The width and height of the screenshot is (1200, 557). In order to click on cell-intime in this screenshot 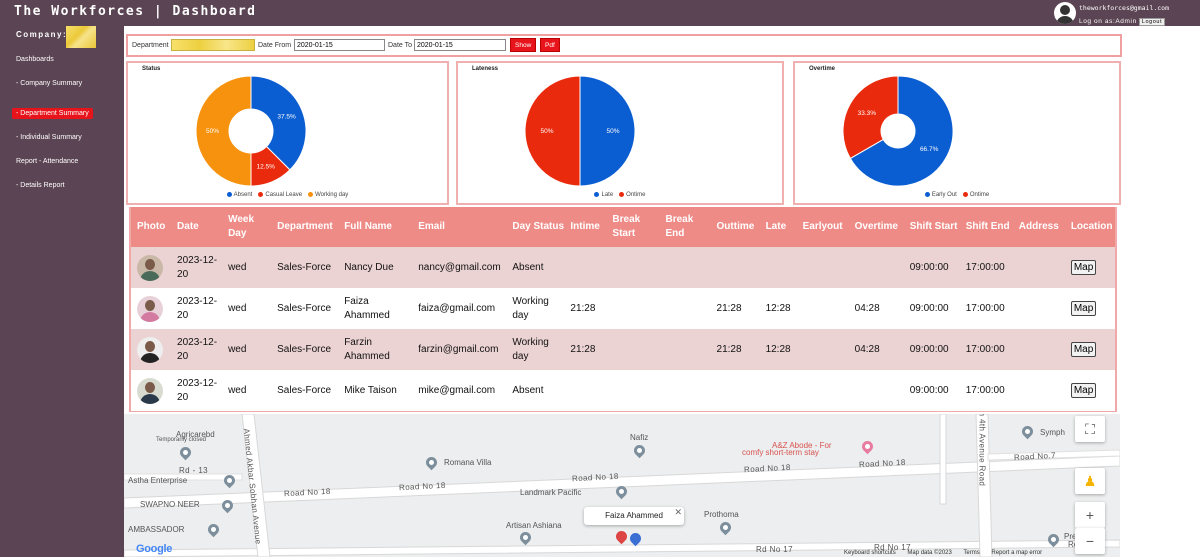, I will do `click(585, 267)`.